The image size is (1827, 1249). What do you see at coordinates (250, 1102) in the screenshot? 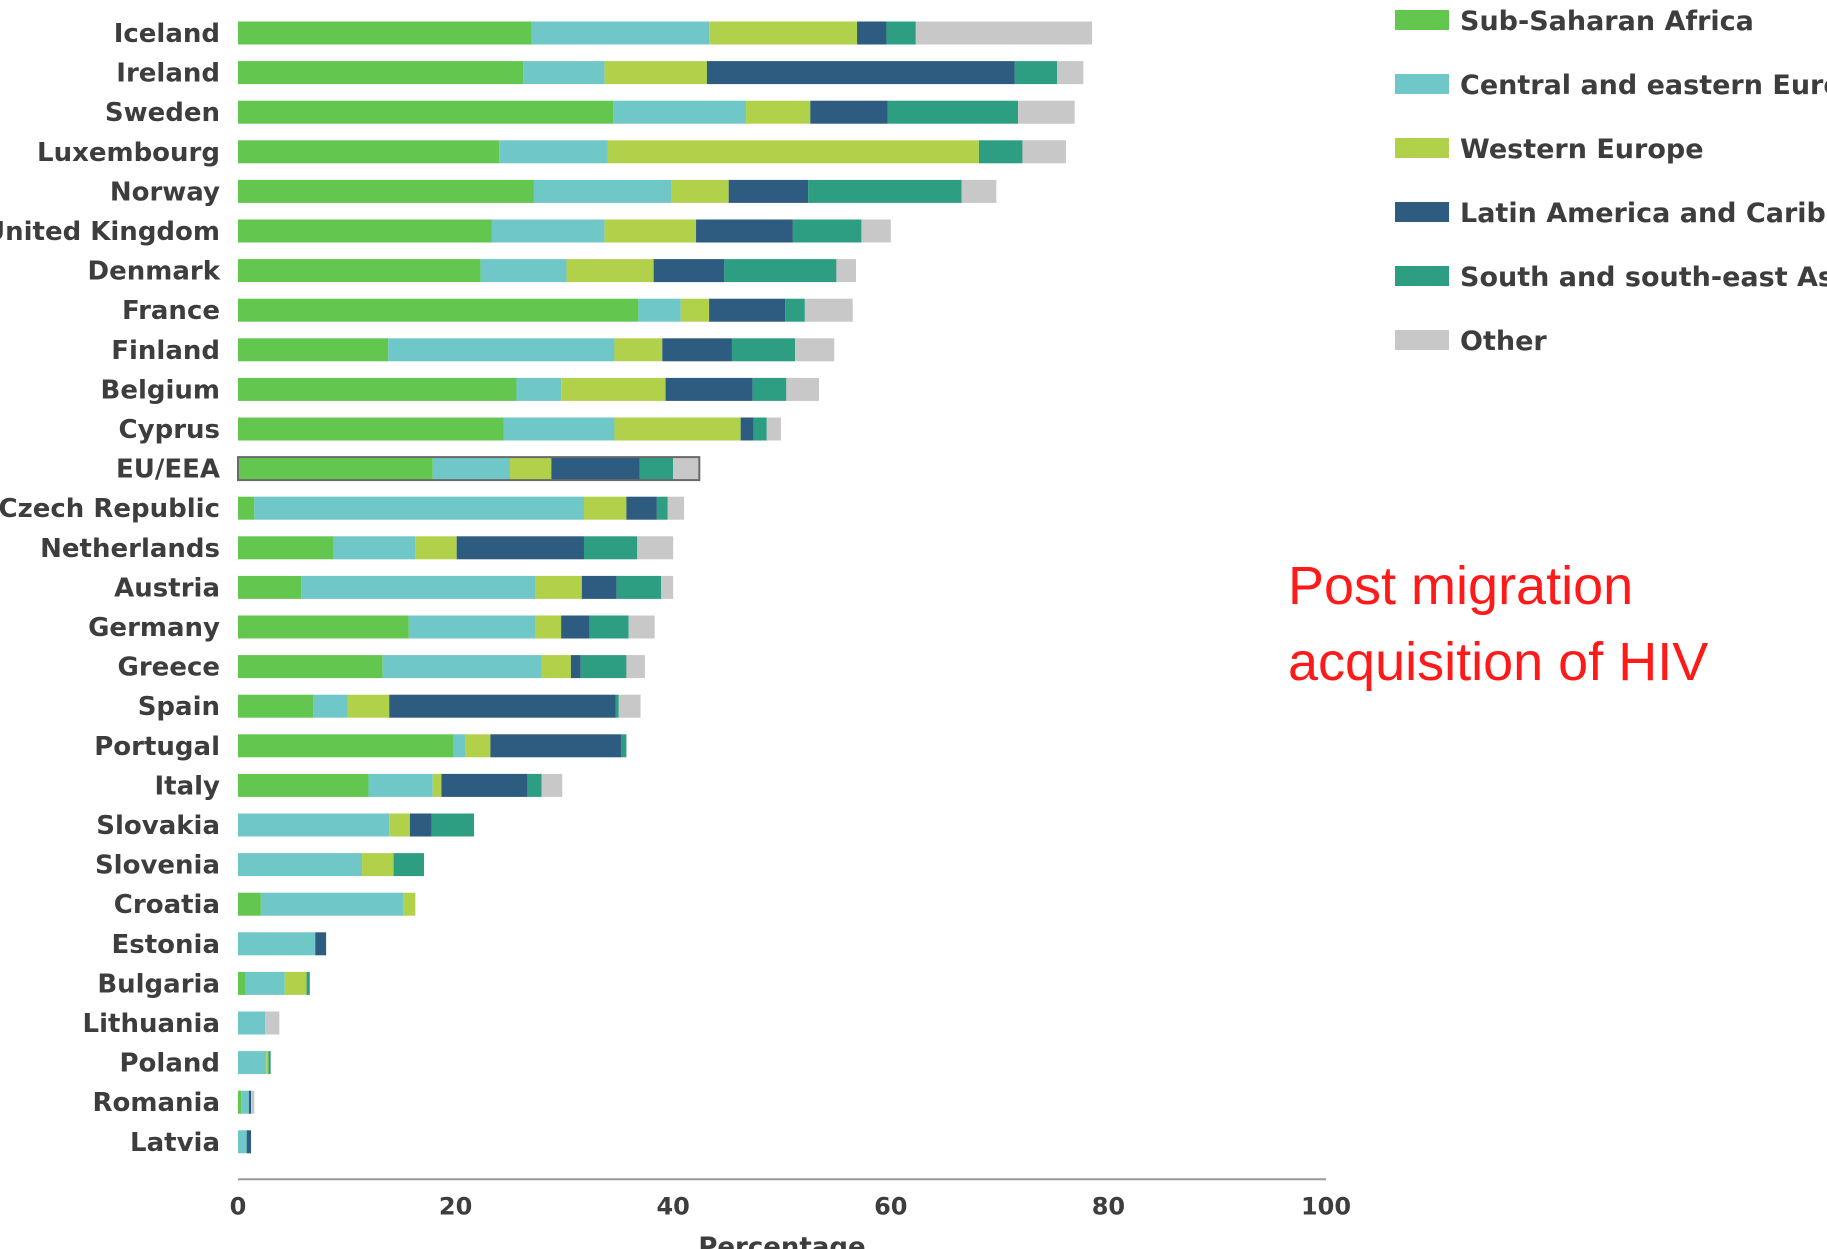
I see `bar-romania-latin-america-and-caribbean` at bounding box center [250, 1102].